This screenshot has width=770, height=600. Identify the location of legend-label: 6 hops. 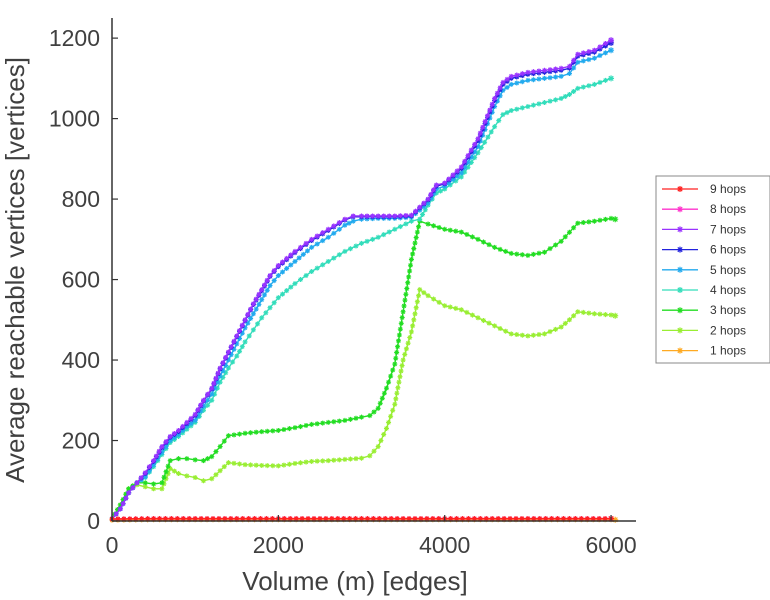
(728, 250).